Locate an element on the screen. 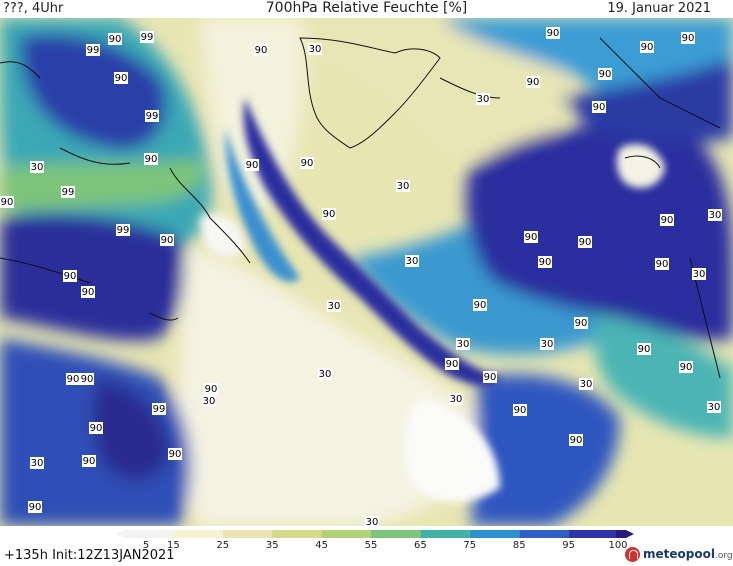 This screenshot has height=566, width=733. legend-tick-label: 75 is located at coordinates (469, 544).